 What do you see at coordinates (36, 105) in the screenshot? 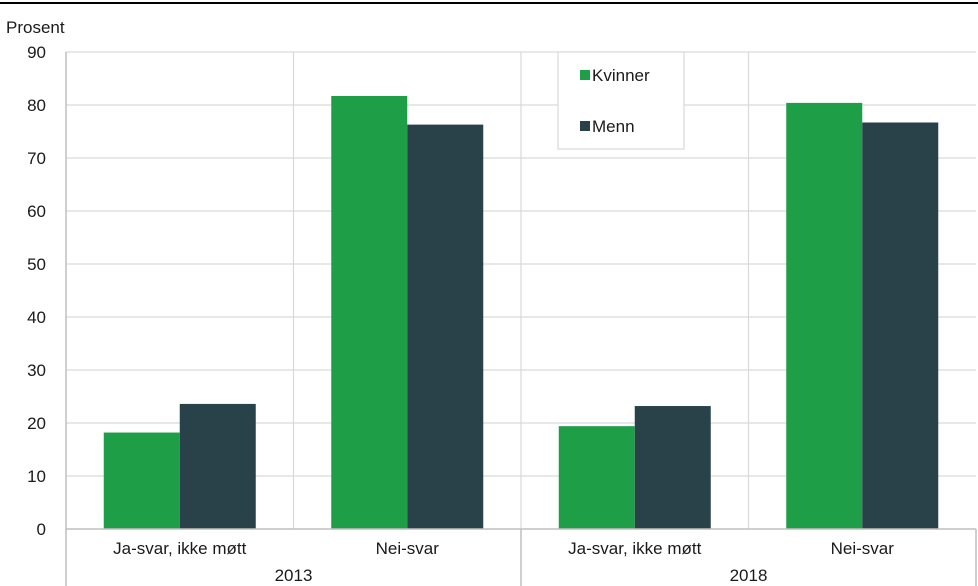
I see `y-tick-label: 80` at bounding box center [36, 105].